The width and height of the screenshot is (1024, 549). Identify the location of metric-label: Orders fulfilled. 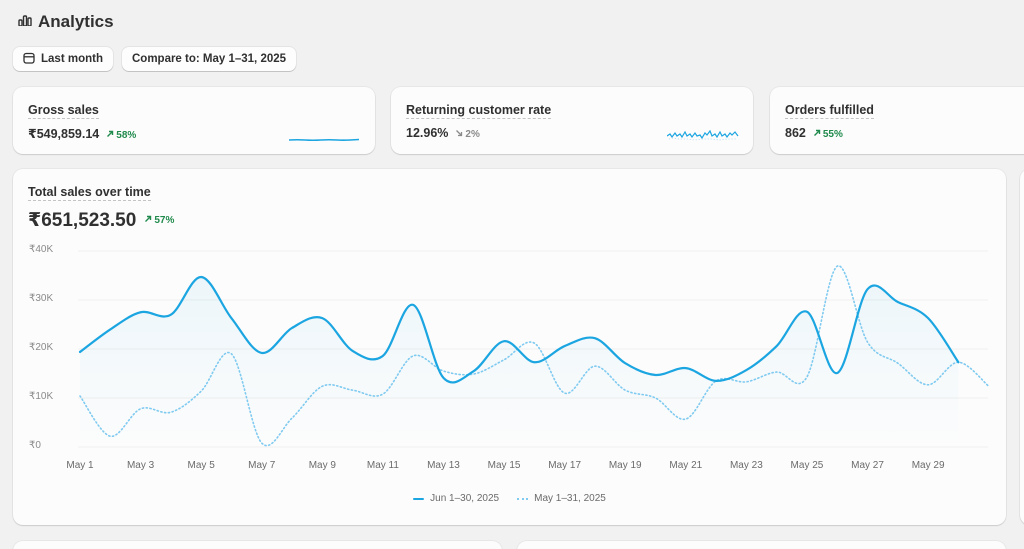
(829, 111).